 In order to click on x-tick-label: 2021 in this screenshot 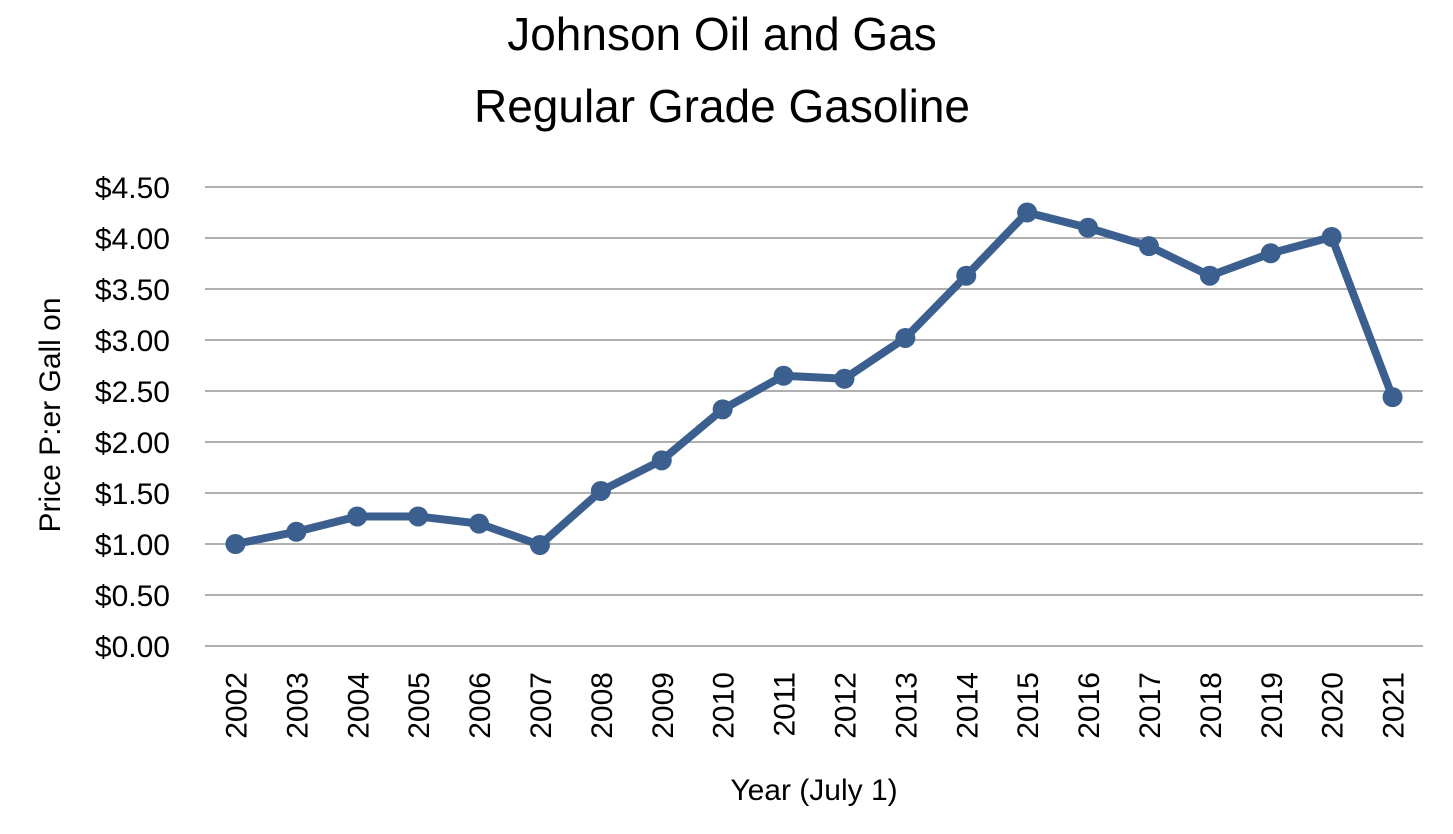, I will do `click(1394, 705)`.